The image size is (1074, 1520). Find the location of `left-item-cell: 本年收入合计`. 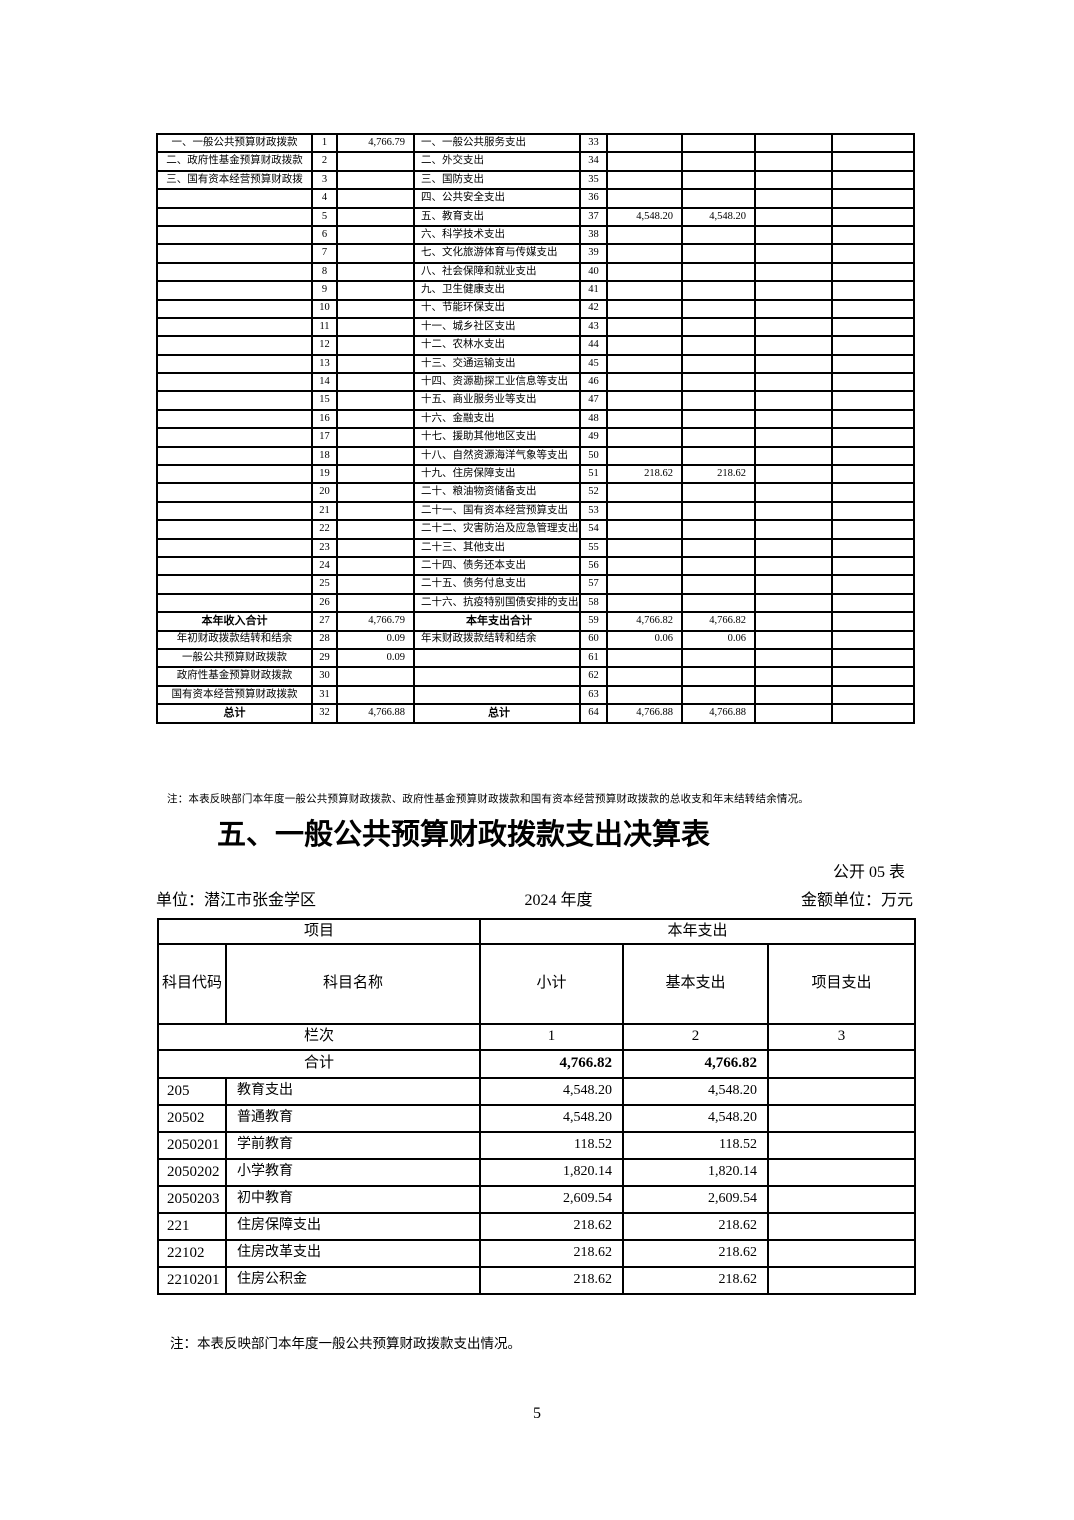

left-item-cell: 本年收入合计 is located at coordinates (234, 621).